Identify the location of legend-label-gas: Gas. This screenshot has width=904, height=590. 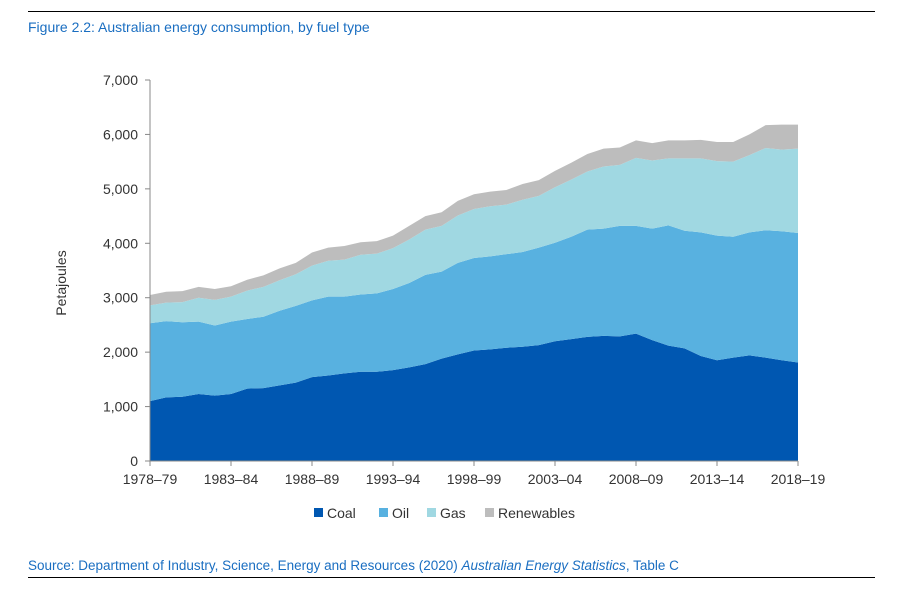
(453, 513).